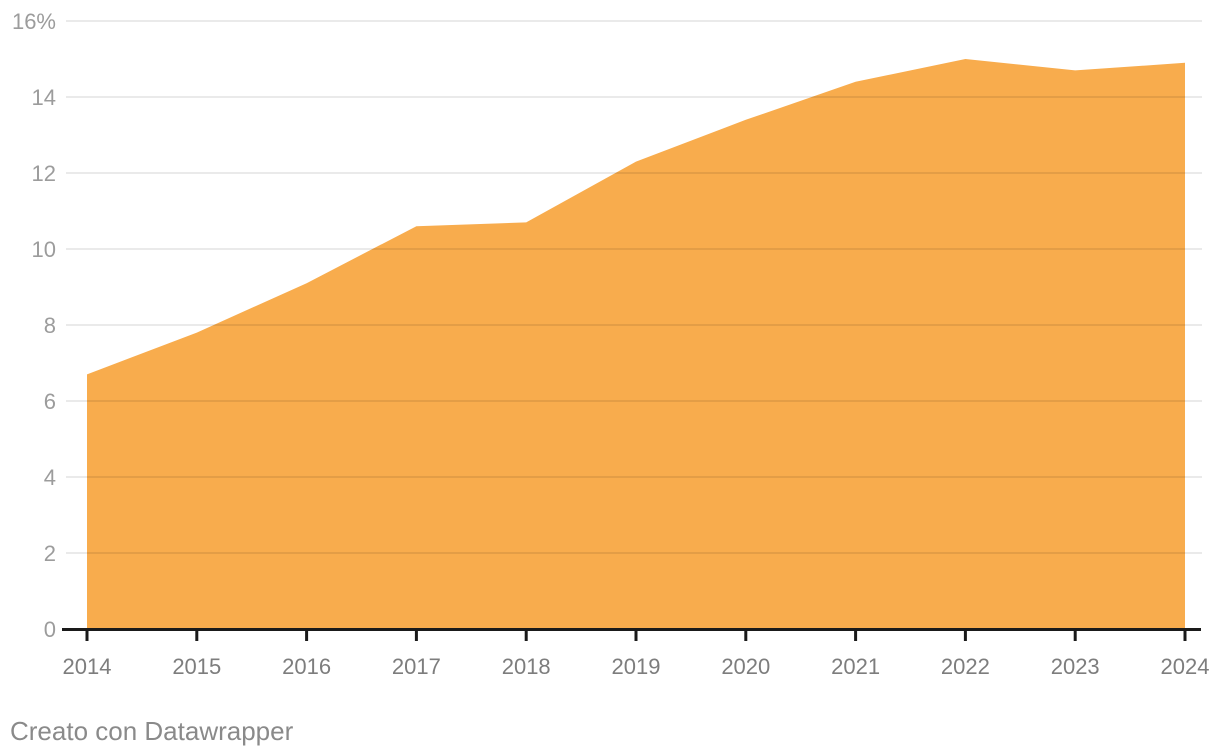  What do you see at coordinates (152, 731) in the screenshot?
I see `datawrapper-credit: Creato con Datawrapper` at bounding box center [152, 731].